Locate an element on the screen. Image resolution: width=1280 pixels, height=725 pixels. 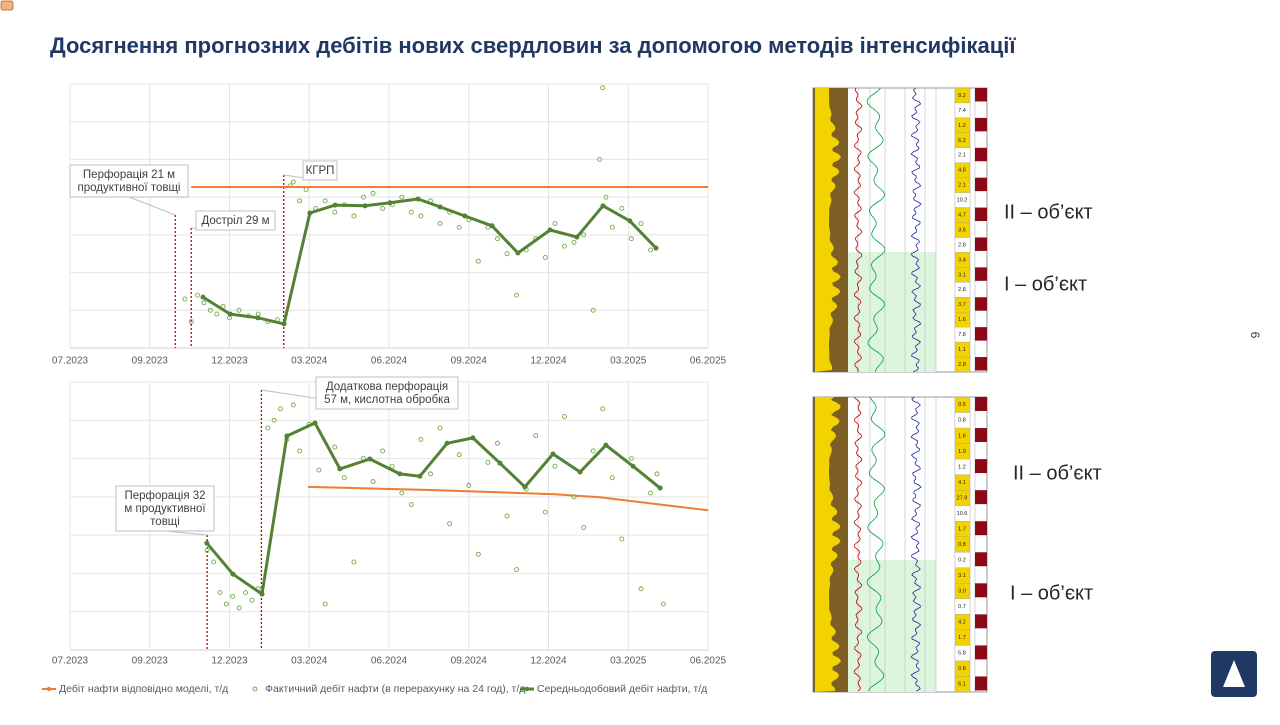
annotation-text: 57 м, кислотна обробка is located at coordinates (387, 400).